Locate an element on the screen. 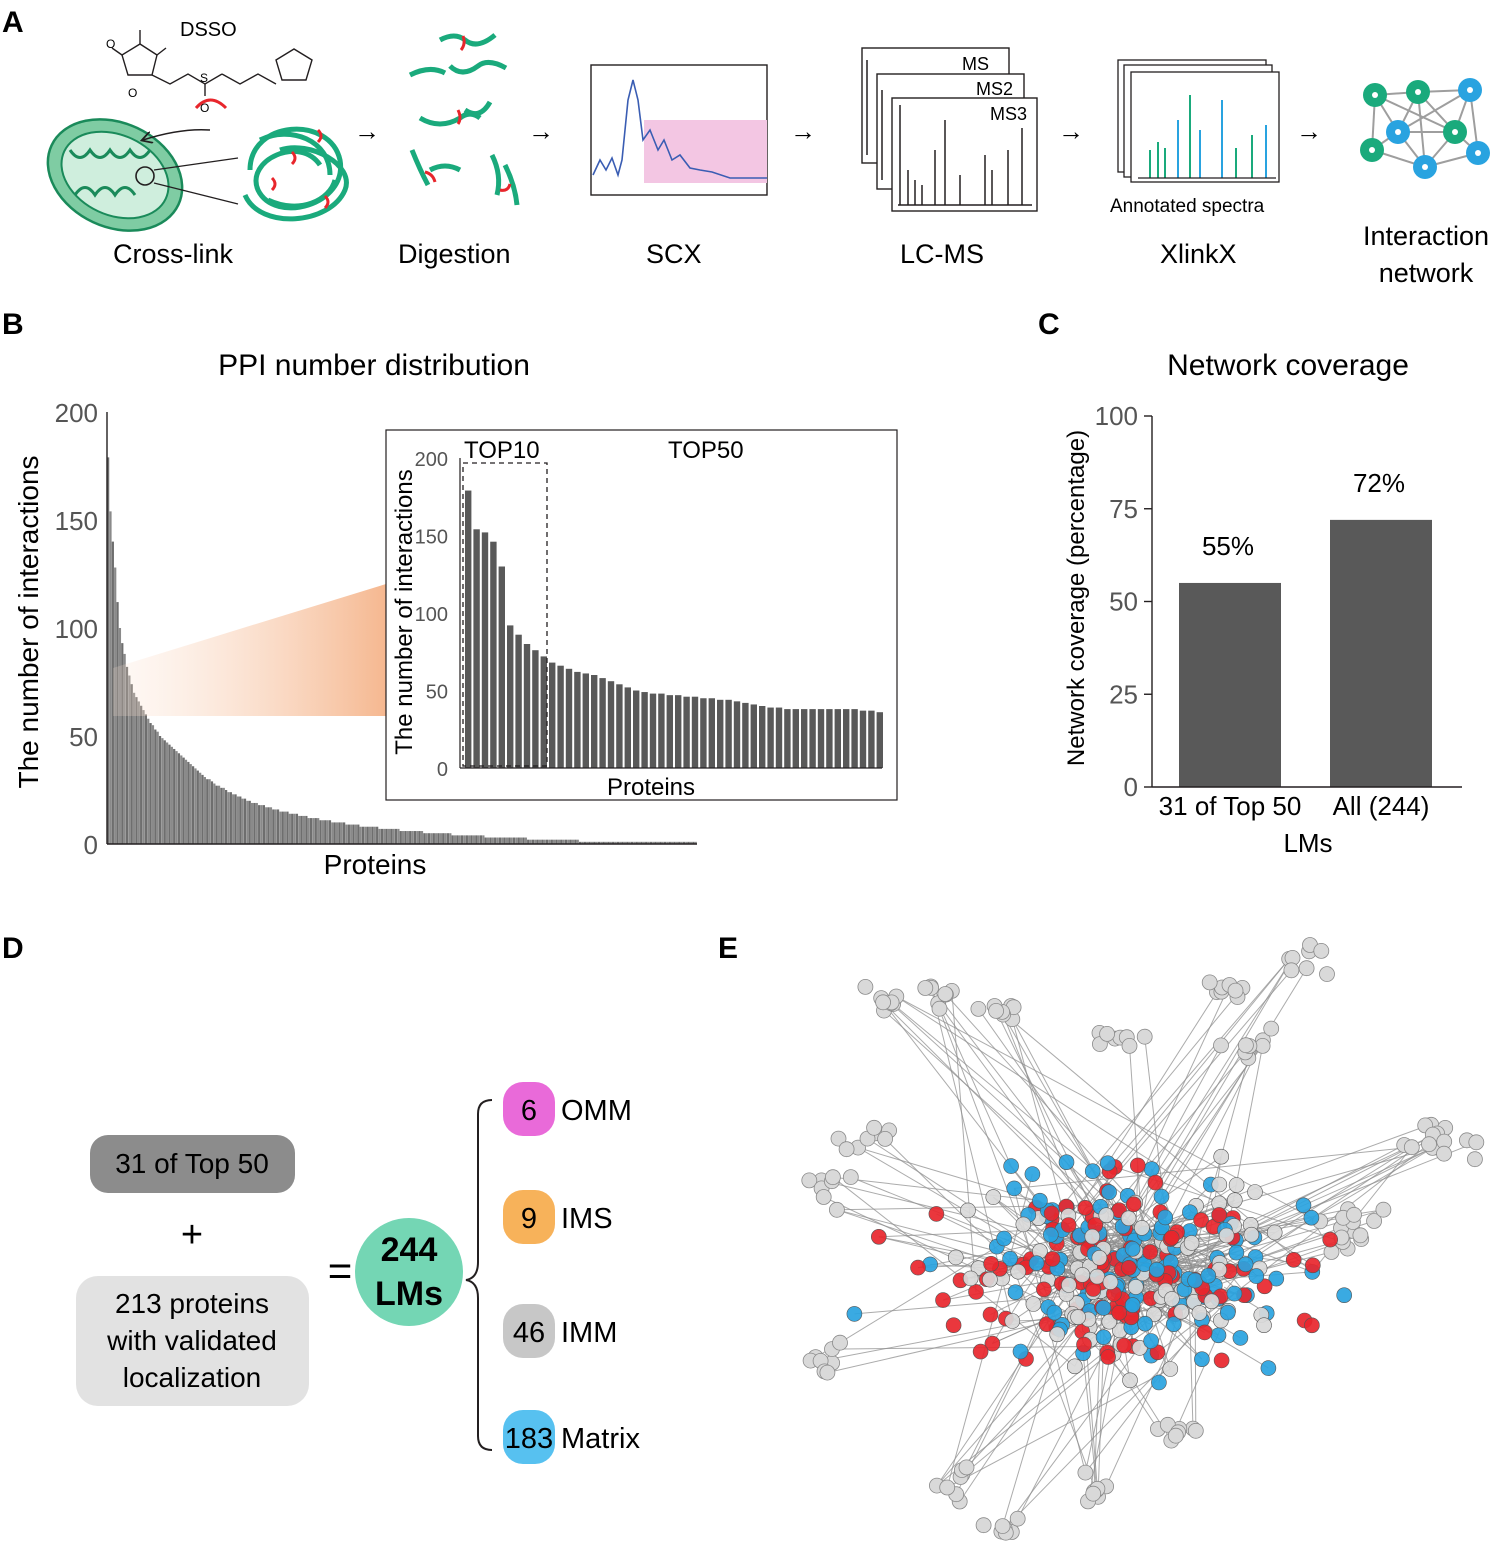 Image resolution: width=1500 pixels, height=1551 pixels. inset-y-tick-label: 50 is located at coordinates (437, 693).